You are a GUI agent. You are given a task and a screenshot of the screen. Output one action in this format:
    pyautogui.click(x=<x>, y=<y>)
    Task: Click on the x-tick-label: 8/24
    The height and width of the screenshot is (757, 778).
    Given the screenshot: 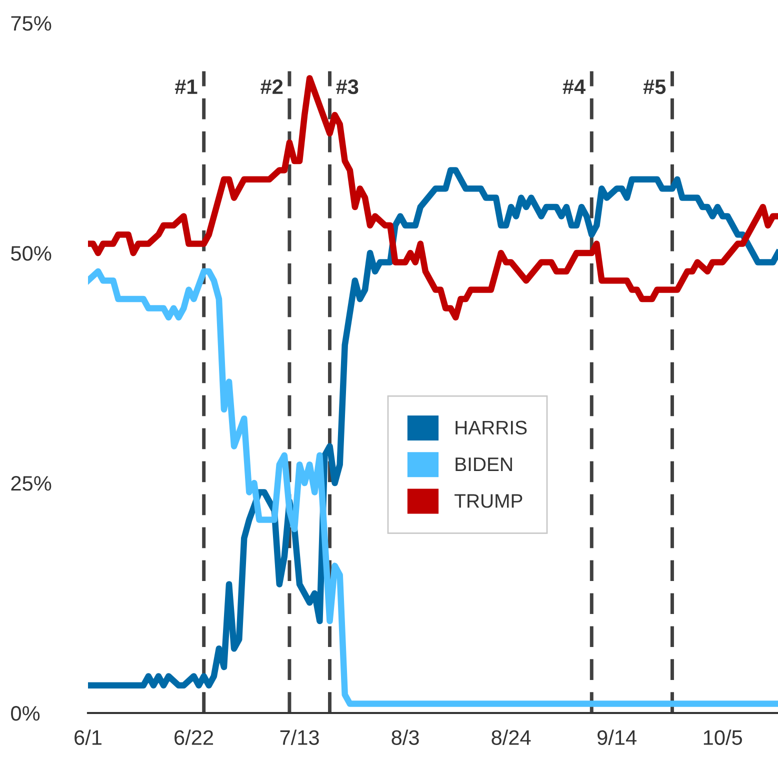 What is the action you would take?
    pyautogui.click(x=511, y=737)
    